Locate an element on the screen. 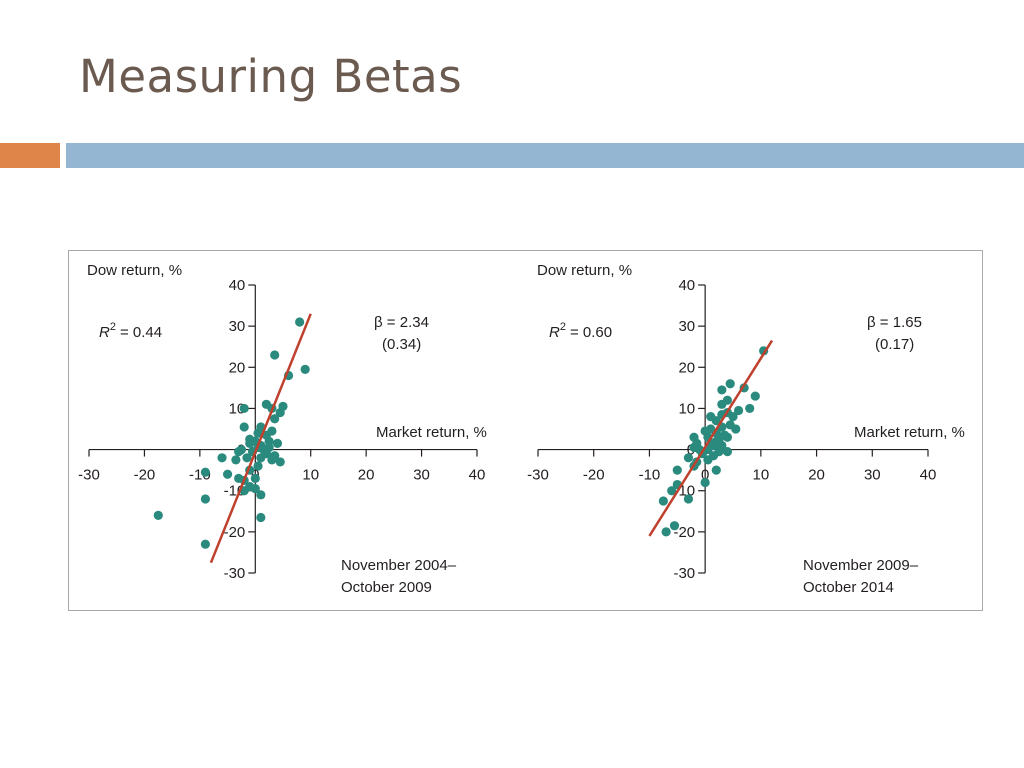  beta-value-label: β = 2.34 is located at coordinates (401, 322).